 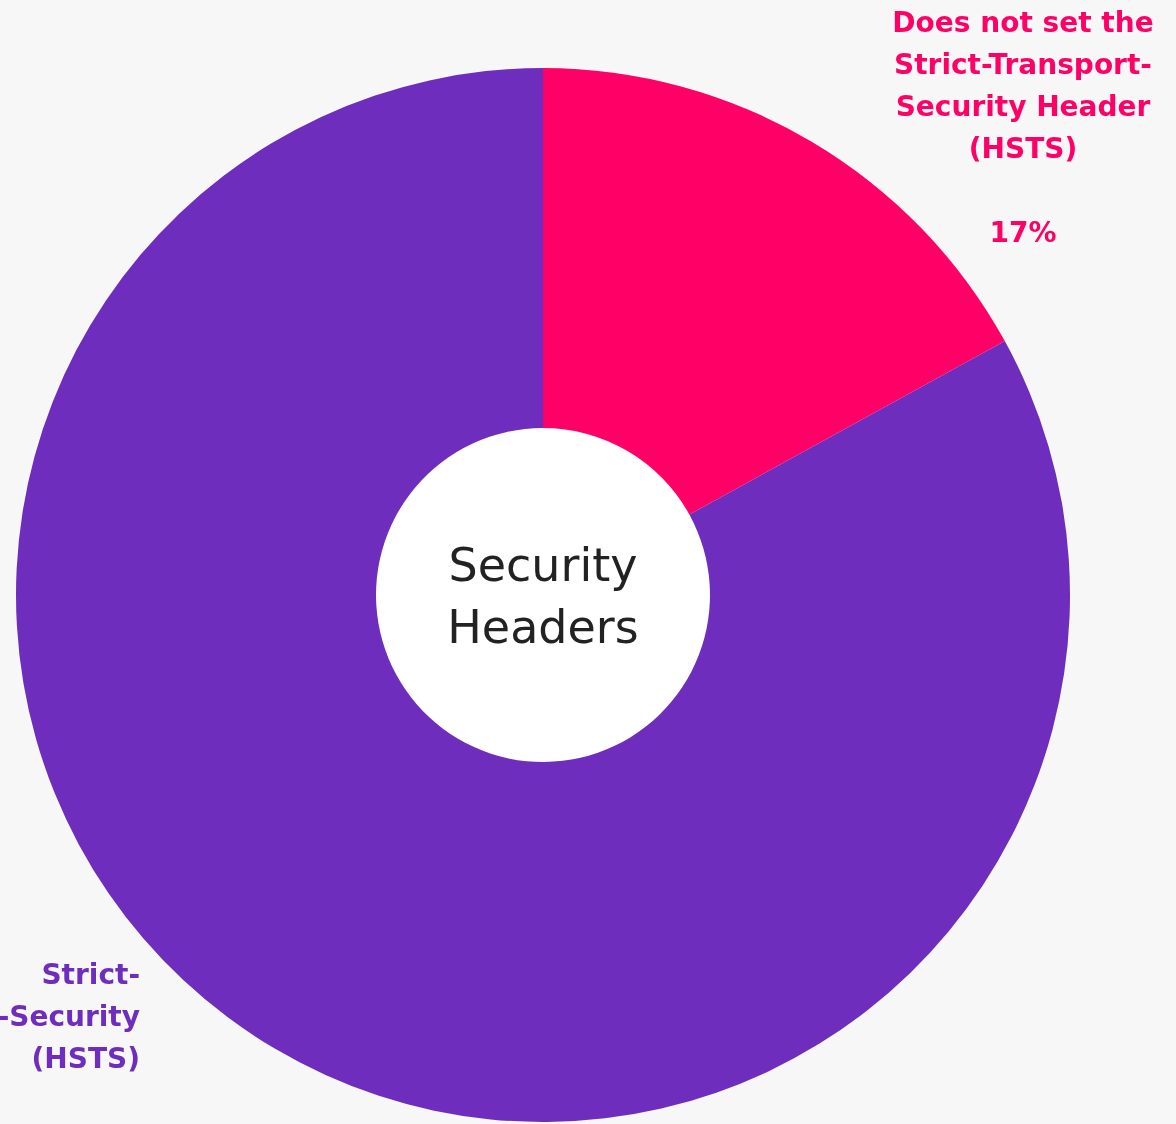 What do you see at coordinates (1023, 232) in the screenshot?
I see `data-label: 17%` at bounding box center [1023, 232].